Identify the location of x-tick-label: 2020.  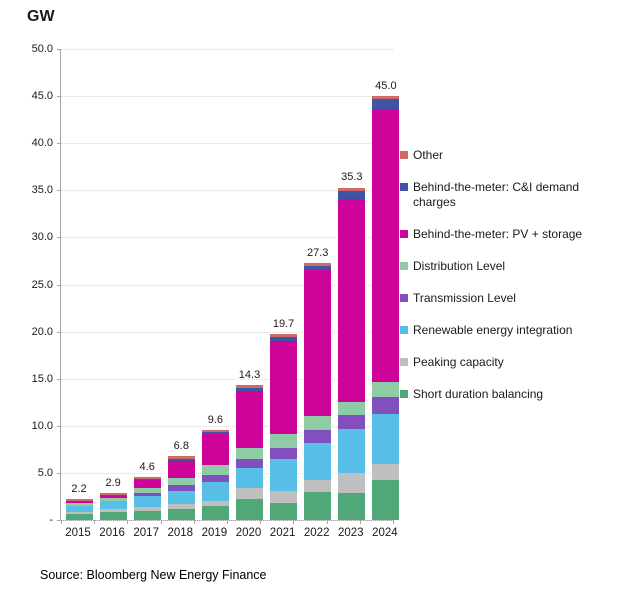
(248, 533).